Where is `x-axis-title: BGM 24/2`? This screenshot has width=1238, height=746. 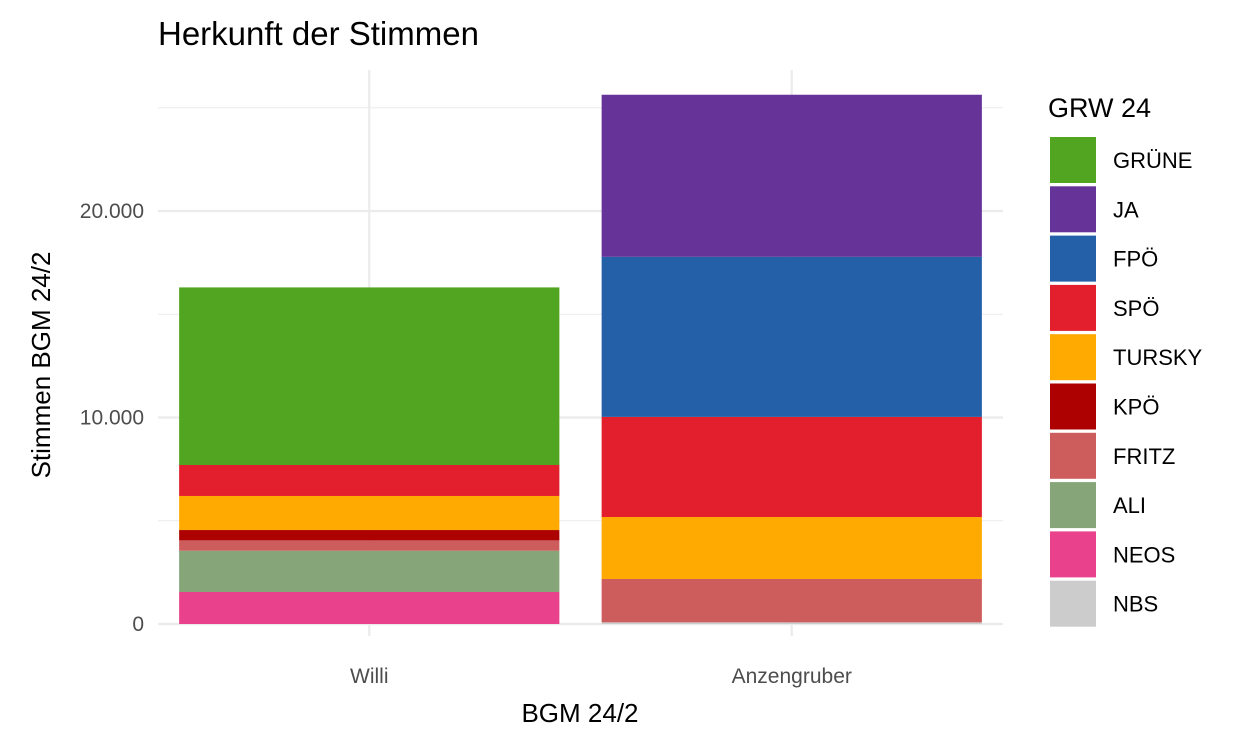
x-axis-title: BGM 24/2 is located at coordinates (579, 713).